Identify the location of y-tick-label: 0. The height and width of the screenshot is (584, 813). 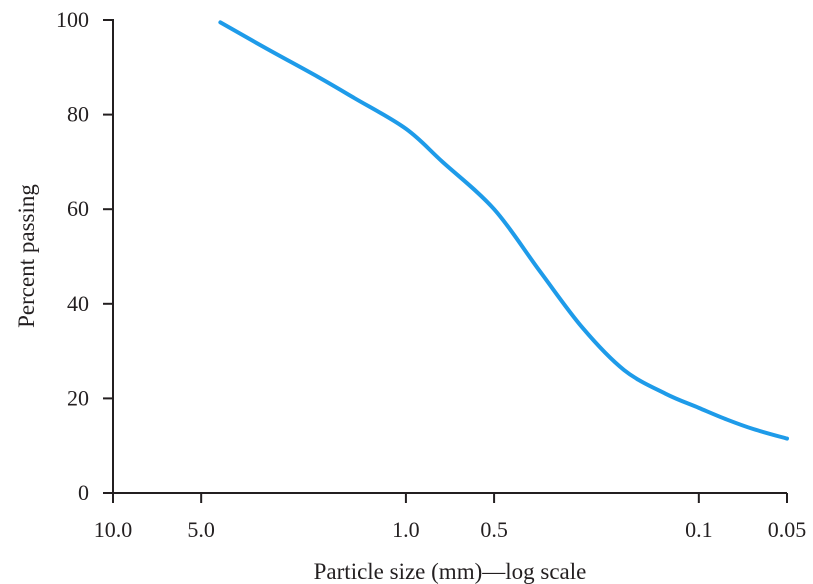
(83, 492).